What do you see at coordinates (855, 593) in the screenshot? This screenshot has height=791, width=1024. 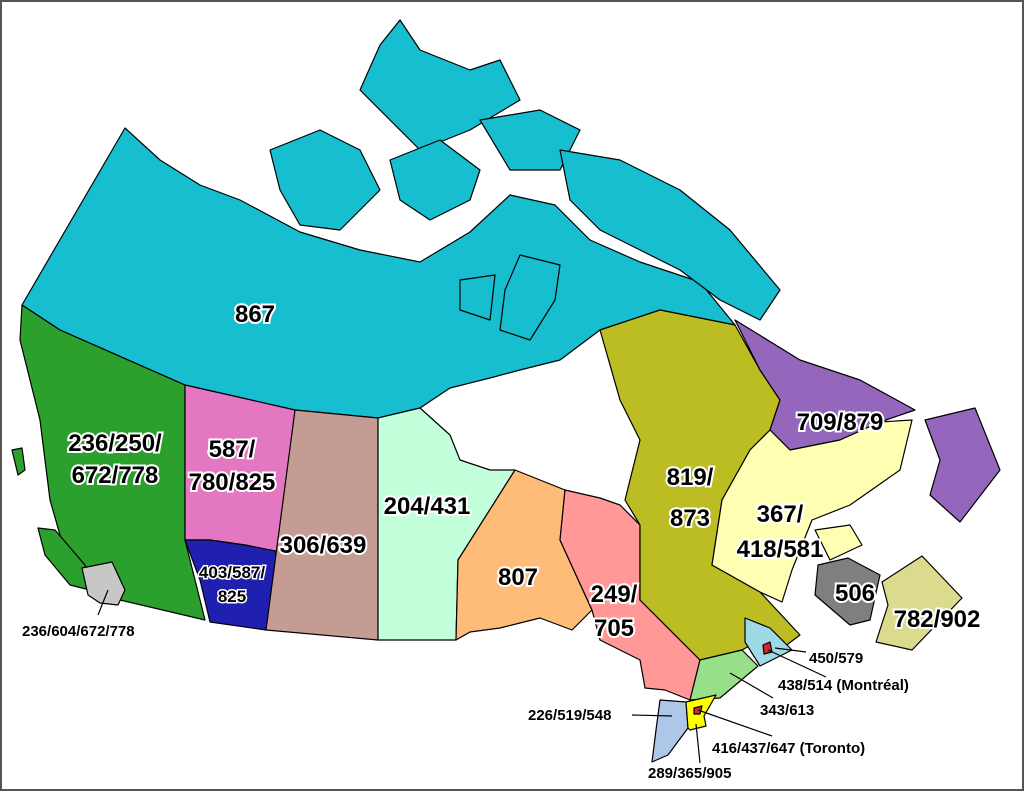 I see `label-506: 506` at bounding box center [855, 593].